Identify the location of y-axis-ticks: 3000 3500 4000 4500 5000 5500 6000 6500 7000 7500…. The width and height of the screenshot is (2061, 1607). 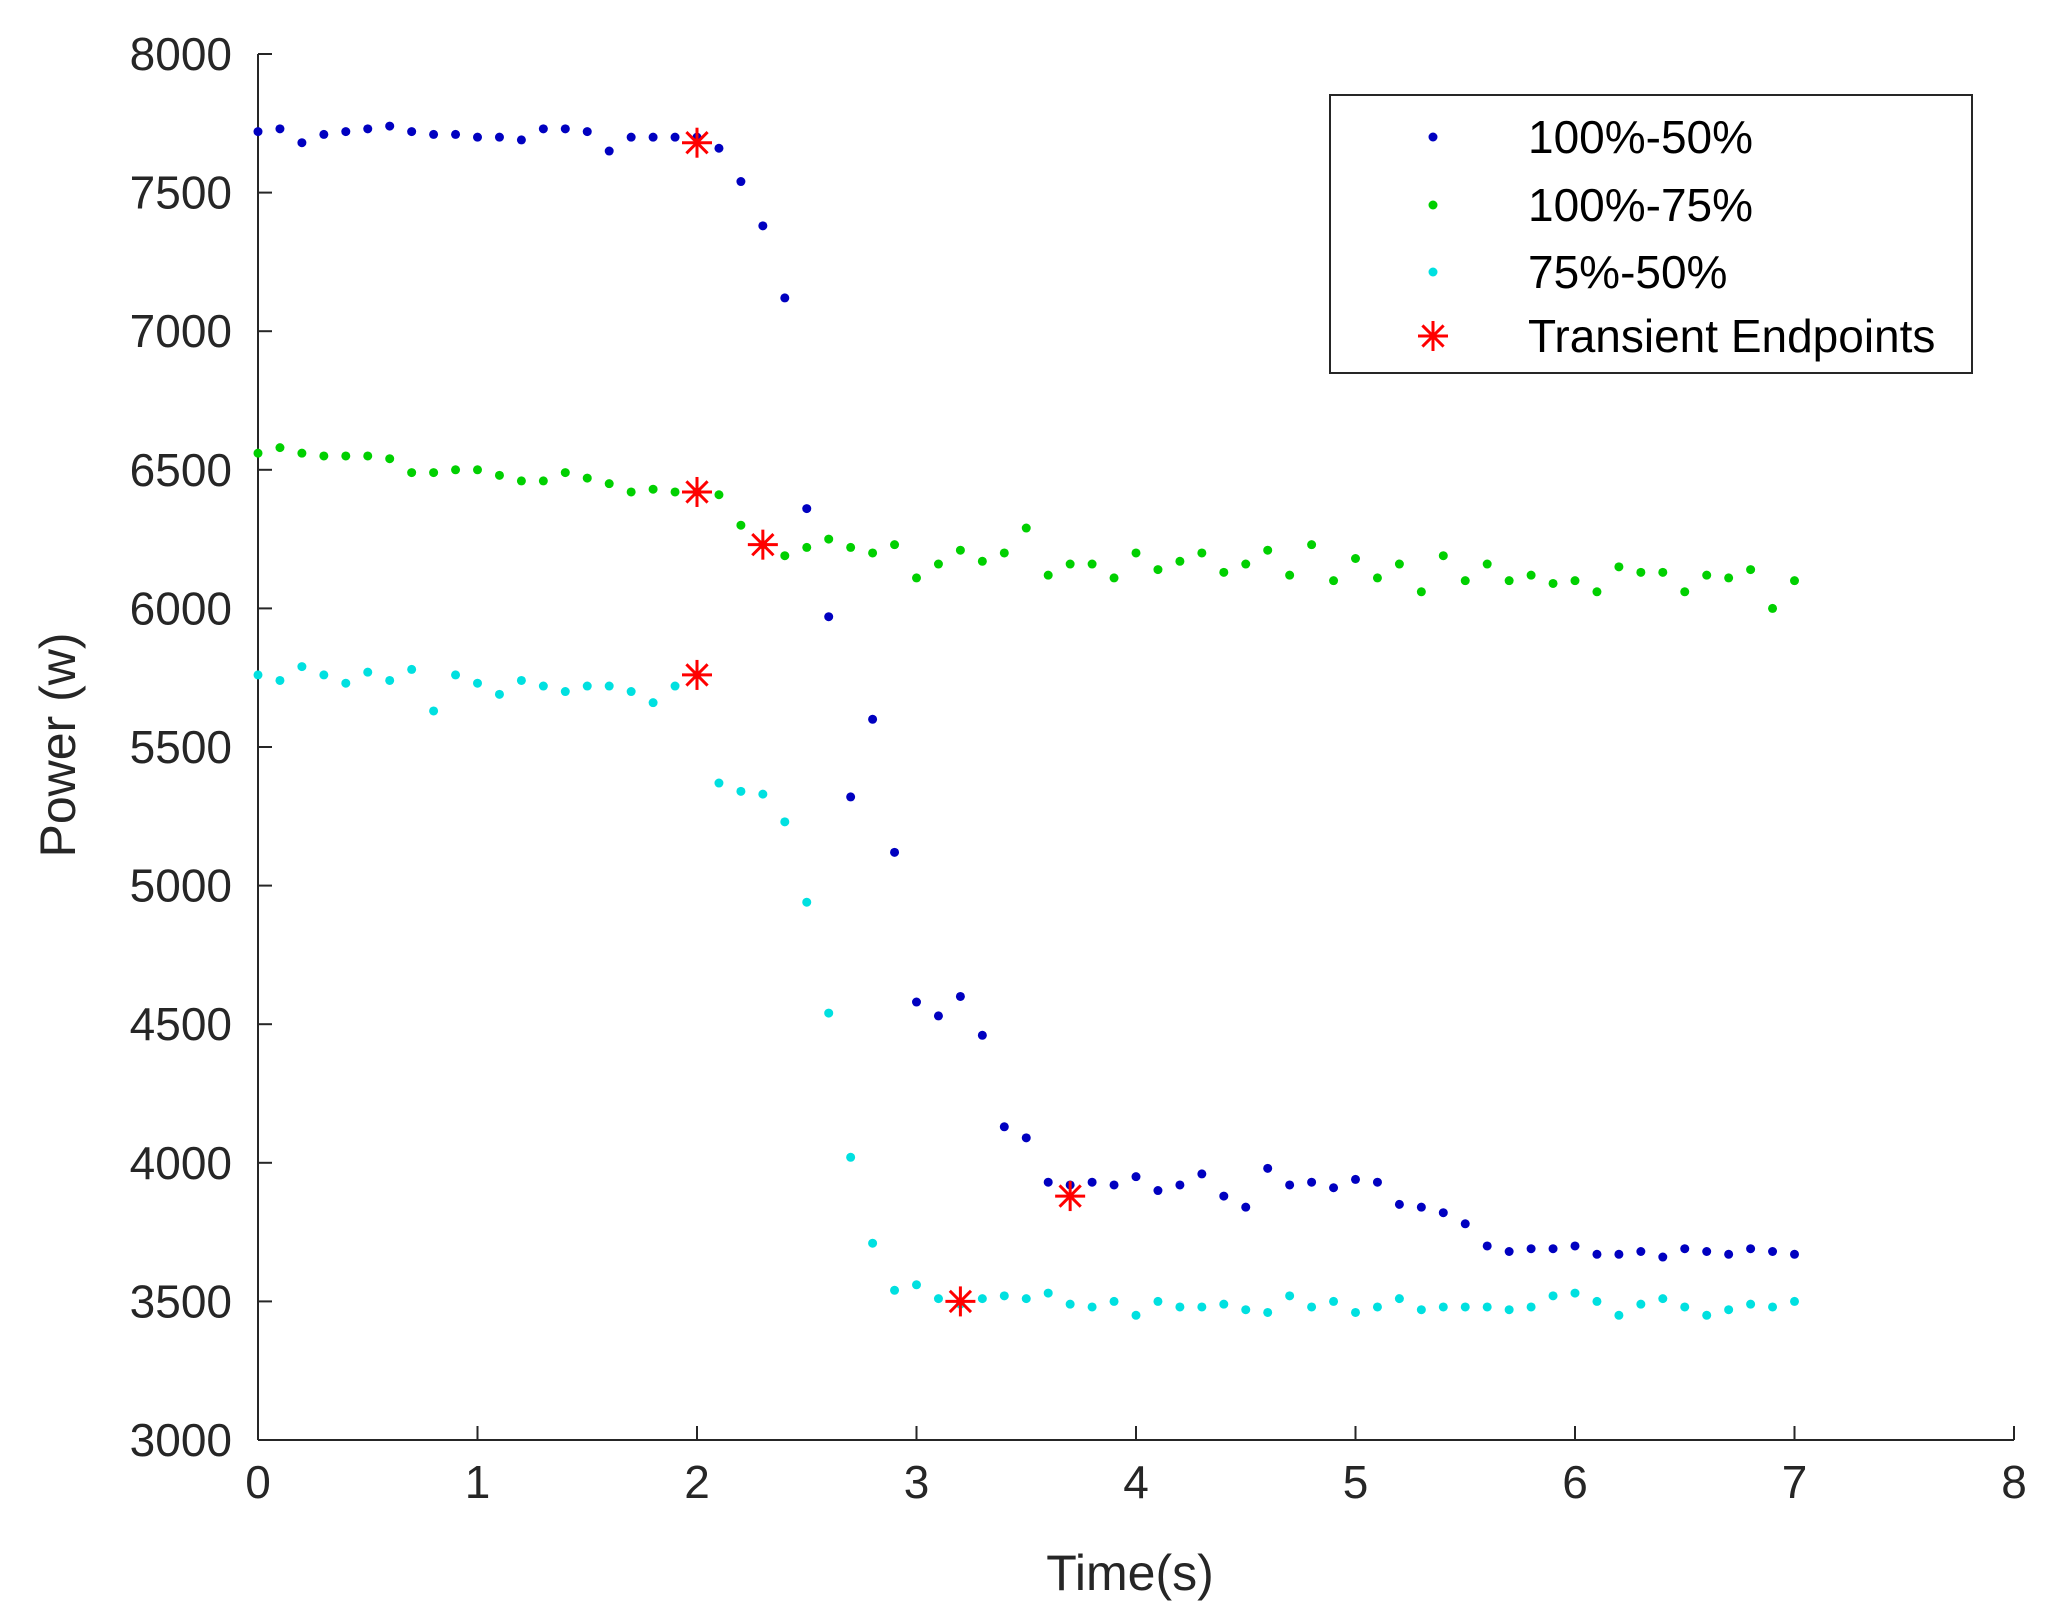
(201, 747).